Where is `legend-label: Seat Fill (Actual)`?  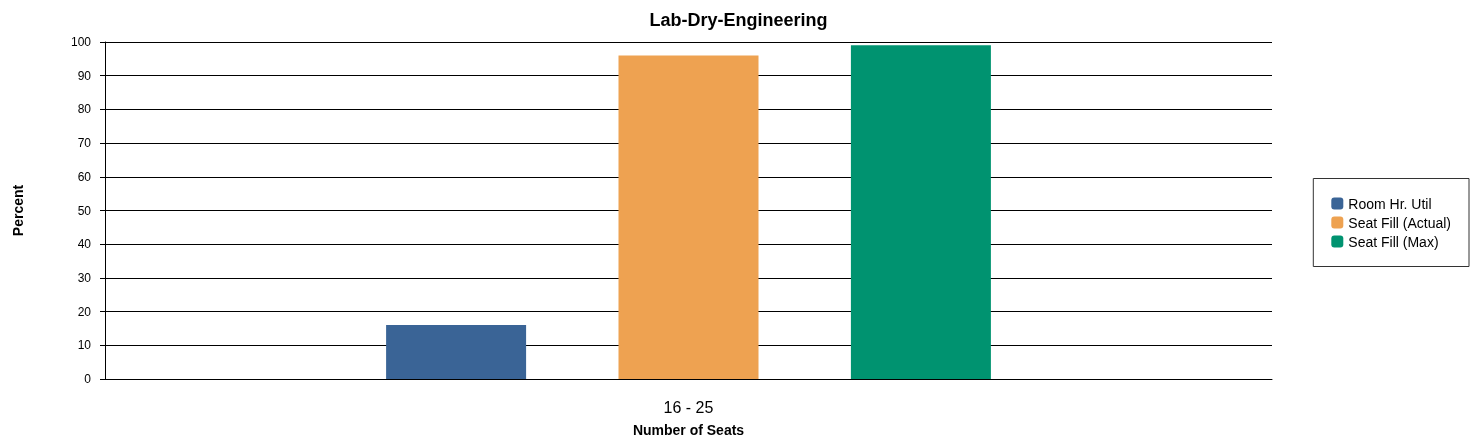 legend-label: Seat Fill (Actual) is located at coordinates (1400, 222).